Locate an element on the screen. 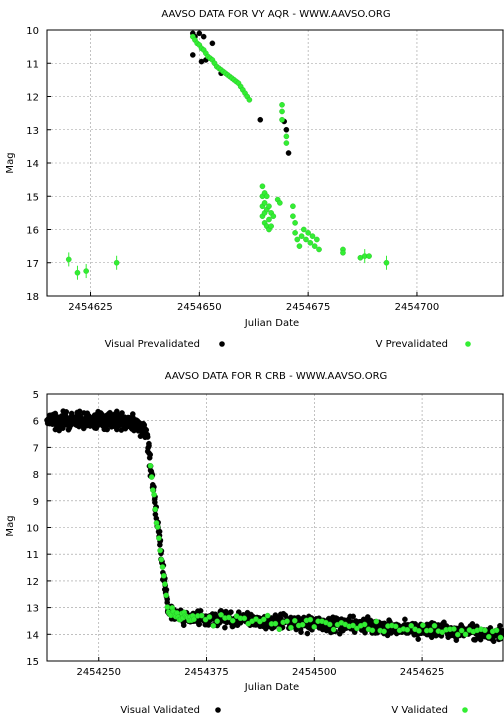 The height and width of the screenshot is (720, 504). y-tick-label: 18 is located at coordinates (32, 297).